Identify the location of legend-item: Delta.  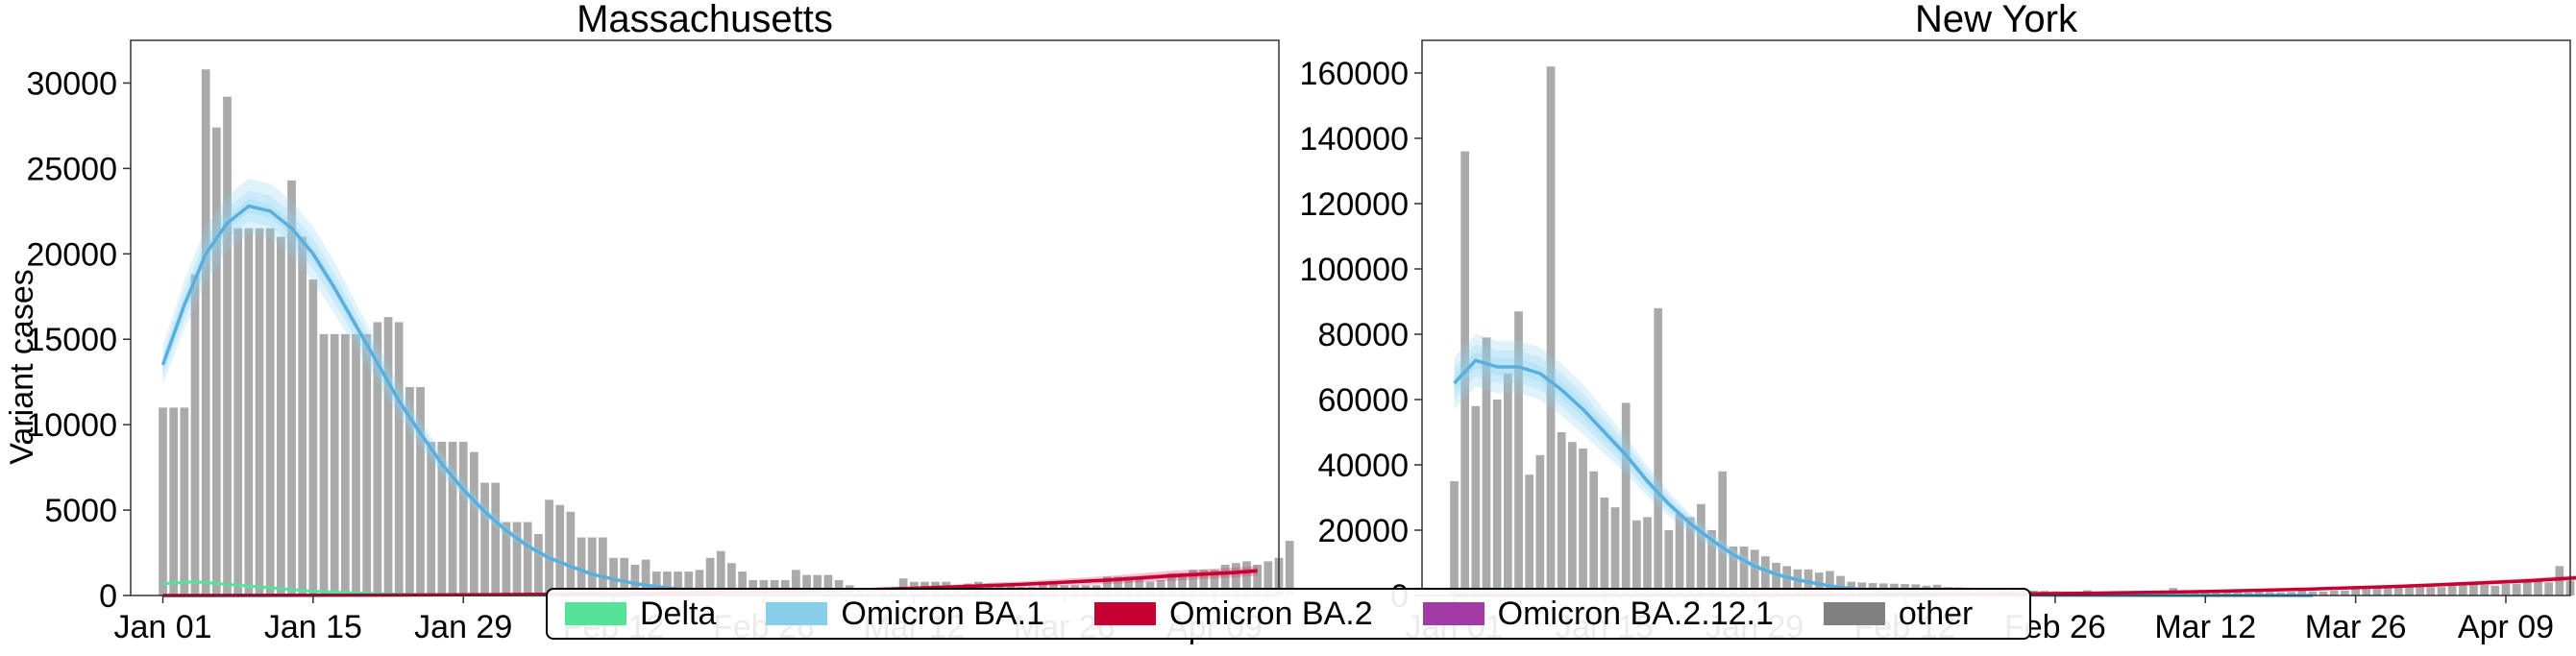
(640, 614).